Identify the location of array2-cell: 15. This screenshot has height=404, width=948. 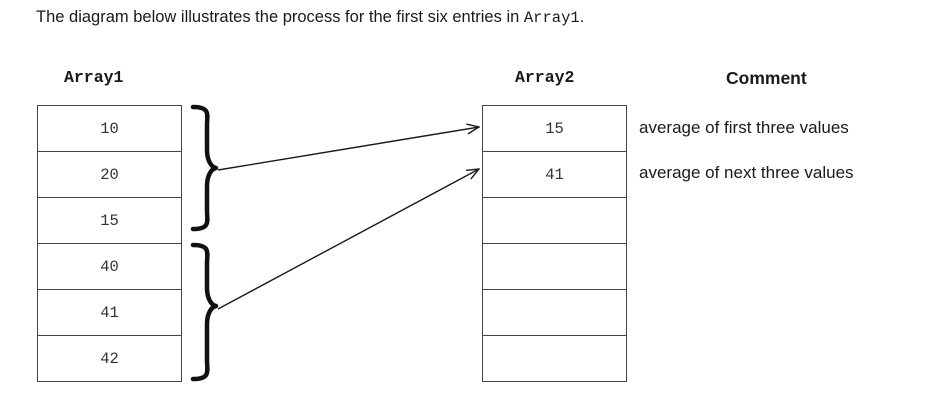
(554, 129).